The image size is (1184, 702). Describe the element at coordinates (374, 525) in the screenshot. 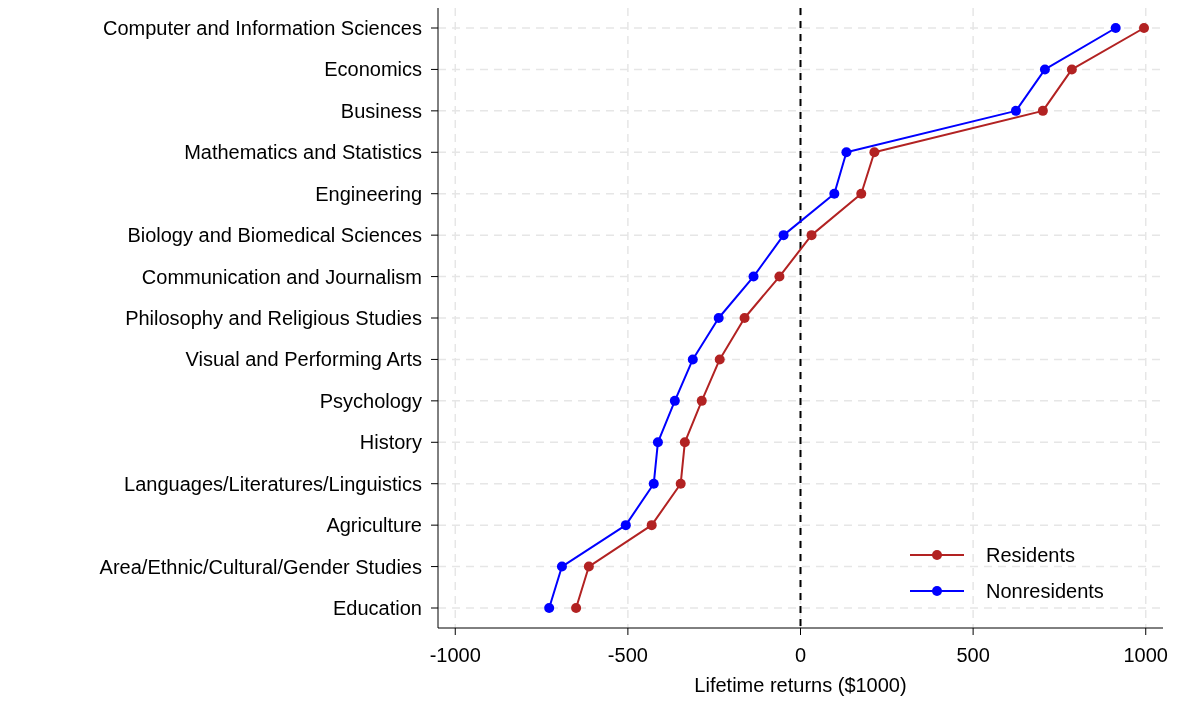

I see `y-tick-label: Agriculture` at that location.